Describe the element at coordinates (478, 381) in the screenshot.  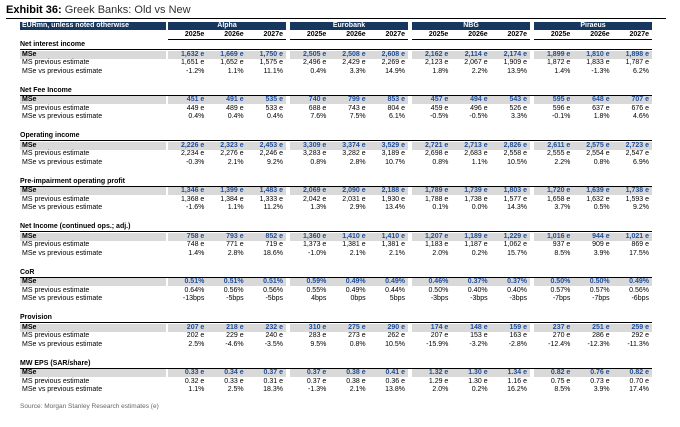
I see `cell: 1.30 e` at that location.